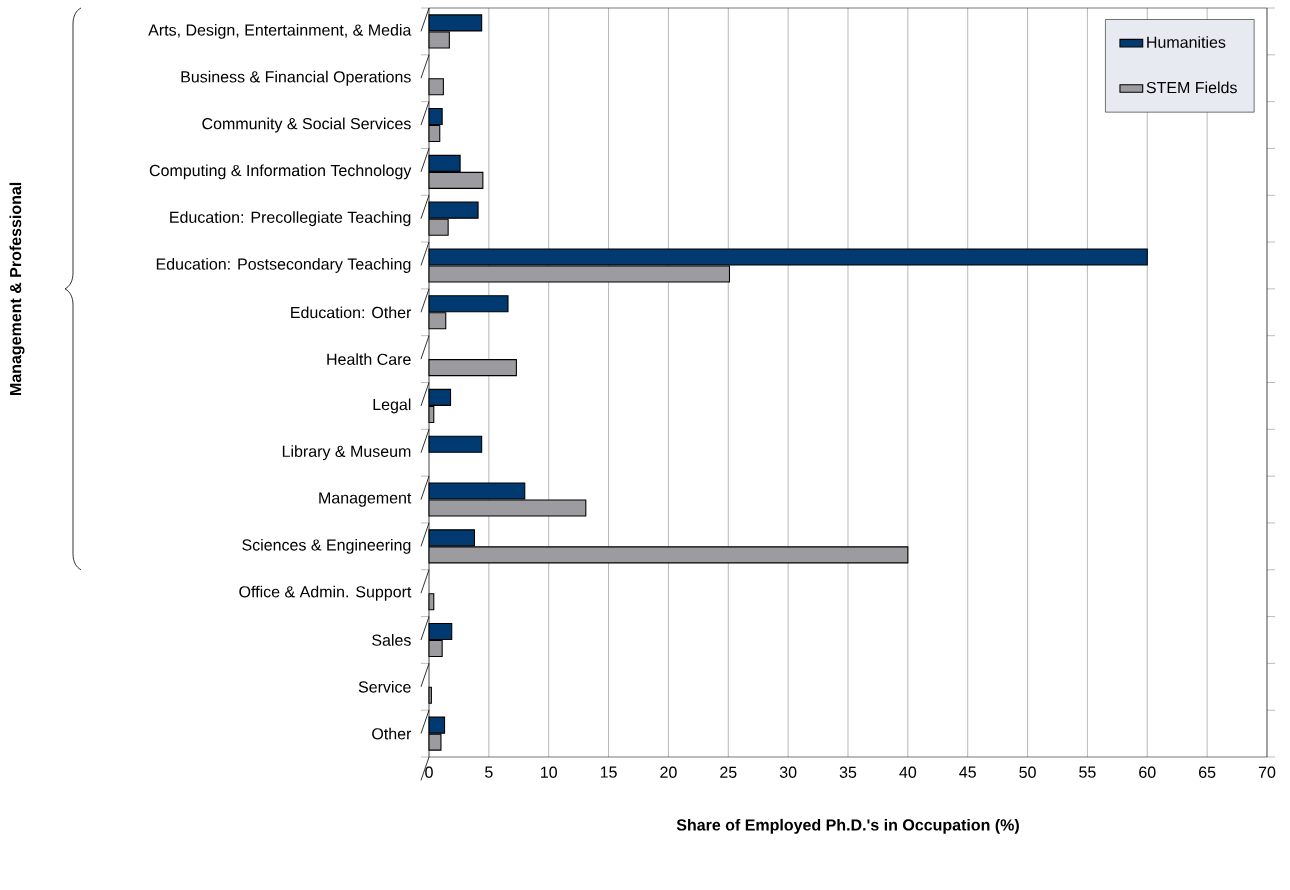  Describe the element at coordinates (847, 826) in the screenshot. I see `x-axis-title: Share of Employed Ph.D.'s in Occupation (%)` at that location.